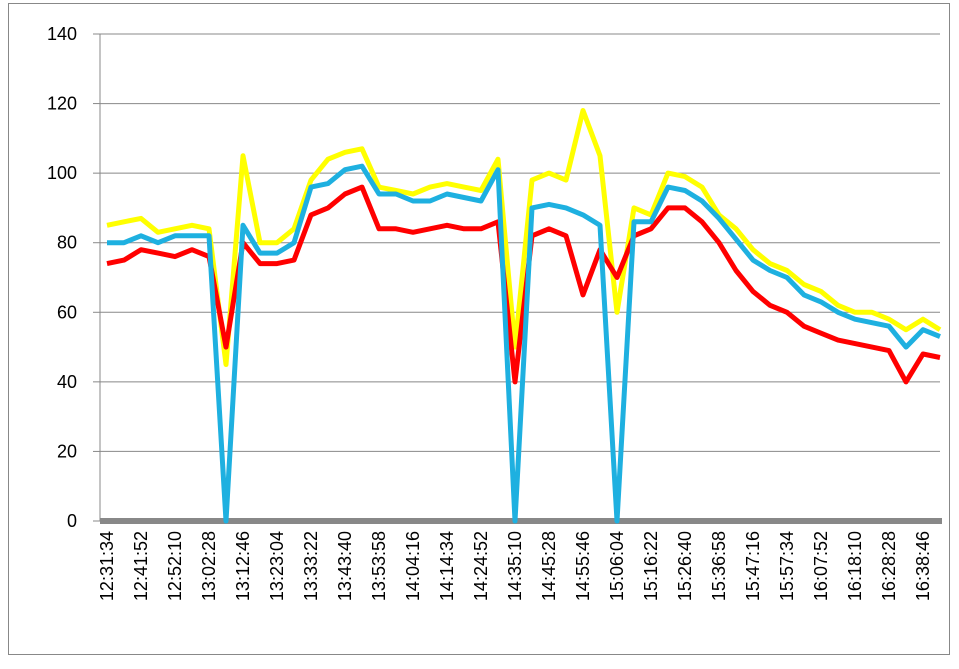 The width and height of the screenshot is (959, 669). I want to click on x-tick-label: 12:31:34, so click(107, 566).